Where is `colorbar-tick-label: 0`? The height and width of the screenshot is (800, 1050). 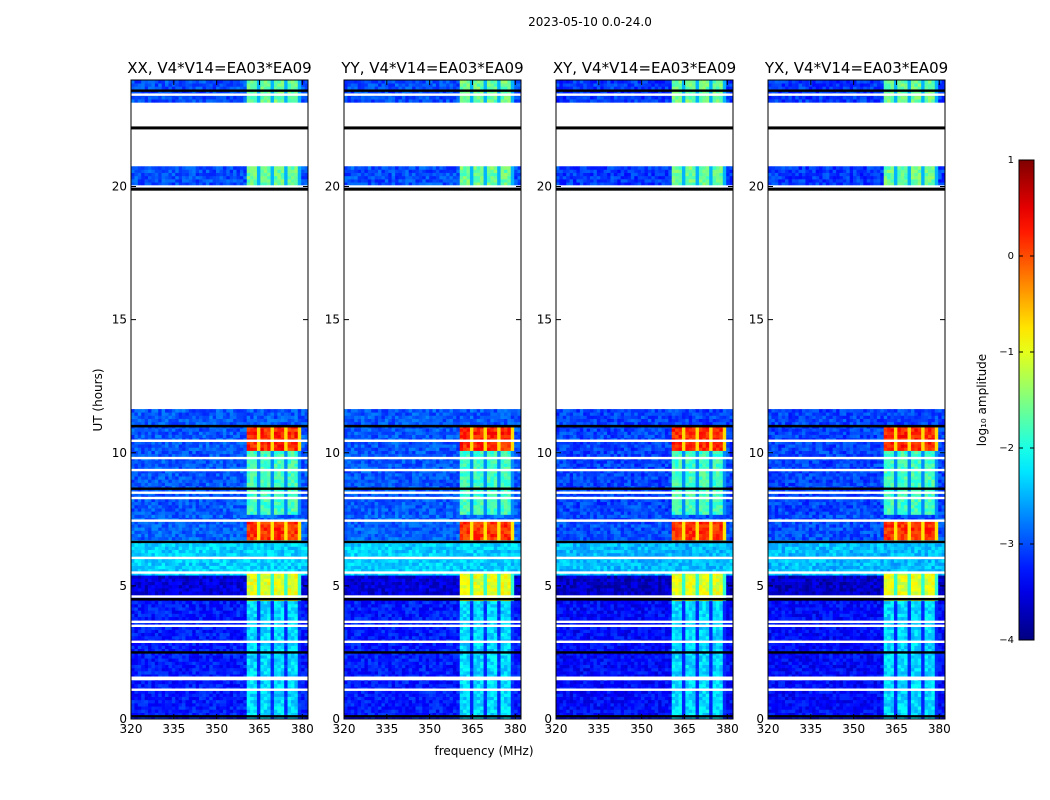
colorbar-tick-label: 0 is located at coordinates (1011, 256).